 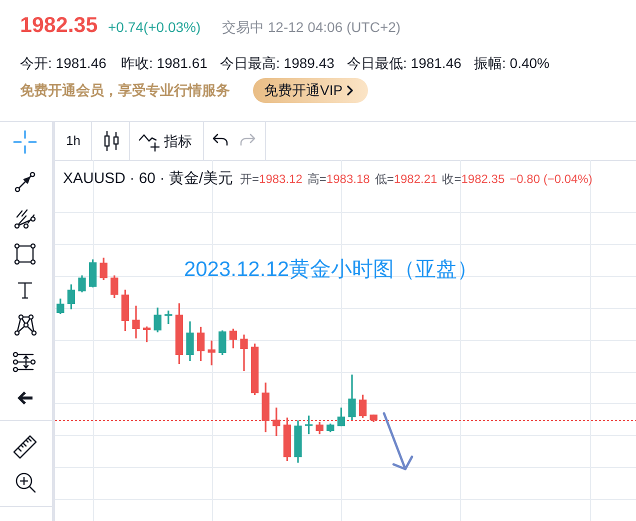 I want to click on text: 交易中 12-12 04:06 (UTC+2), so click(x=311, y=27).